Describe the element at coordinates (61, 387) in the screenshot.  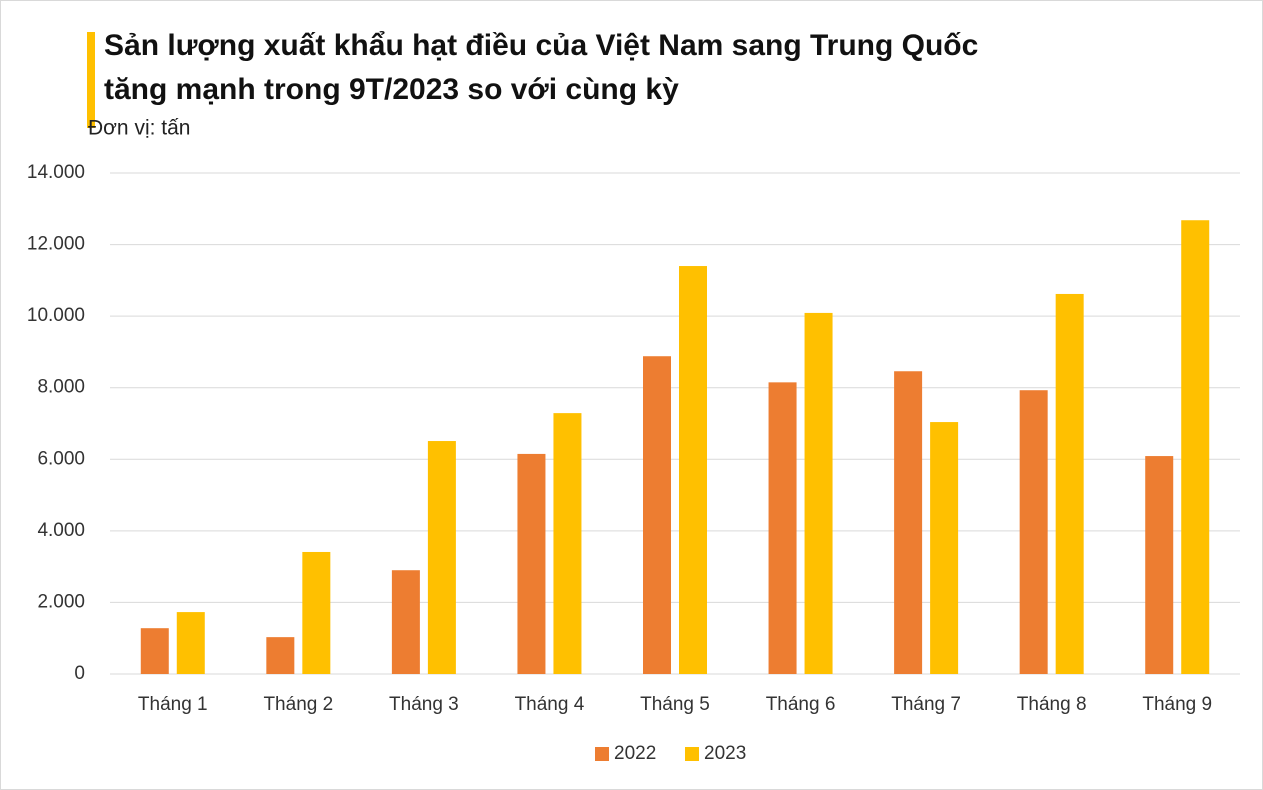
I see `y-tick-label: 8.000` at that location.